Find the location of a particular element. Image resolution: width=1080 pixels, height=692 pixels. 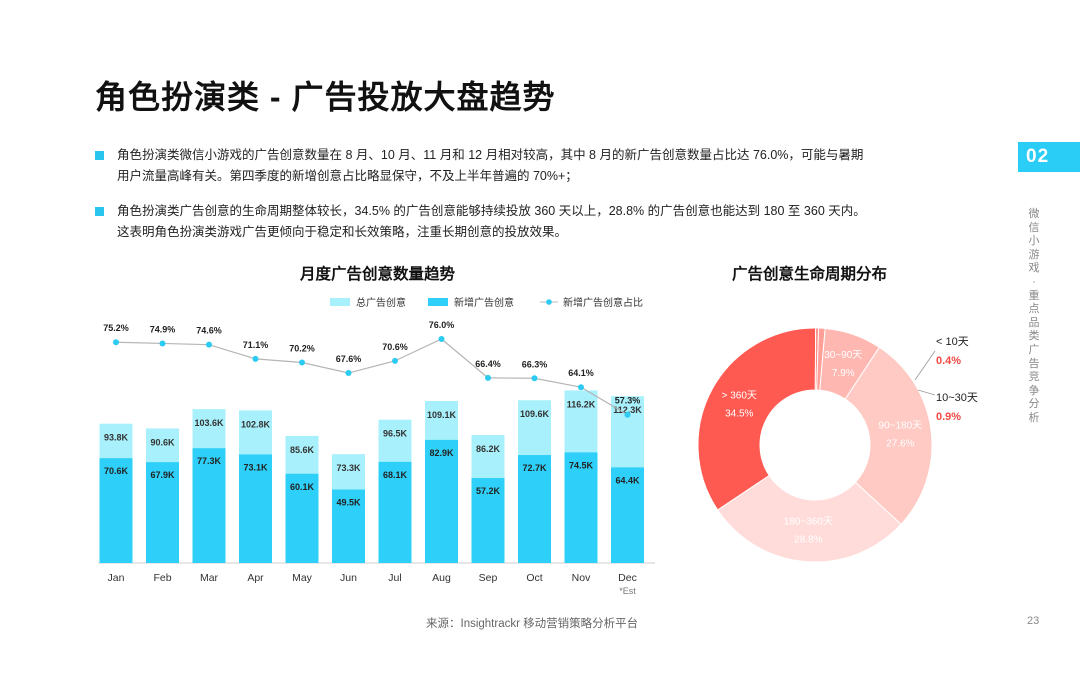

side-caption-char: 品 is located at coordinates (1034, 322).